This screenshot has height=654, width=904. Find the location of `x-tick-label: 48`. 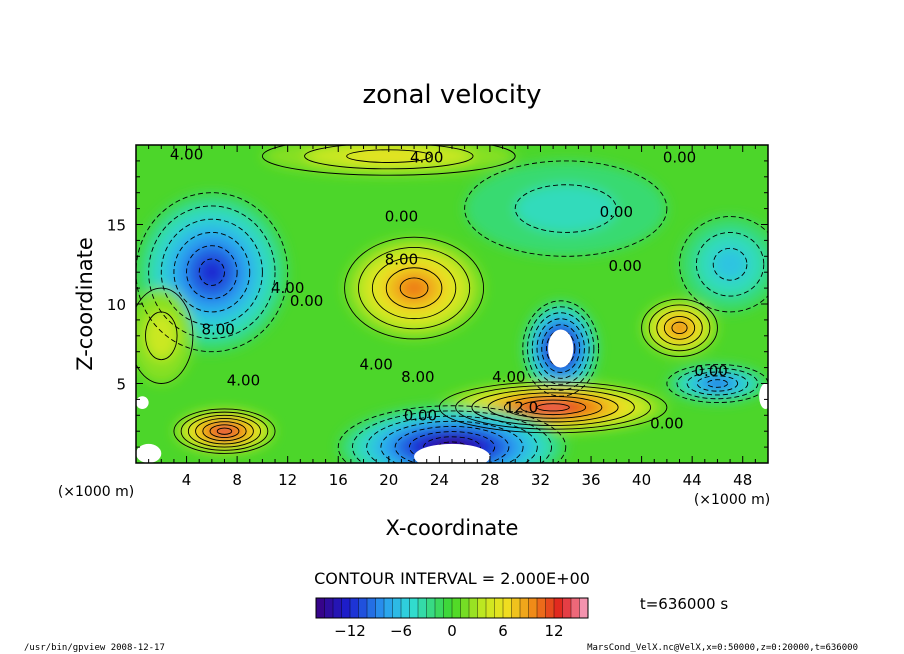

x-tick-label: 48 is located at coordinates (742, 480).